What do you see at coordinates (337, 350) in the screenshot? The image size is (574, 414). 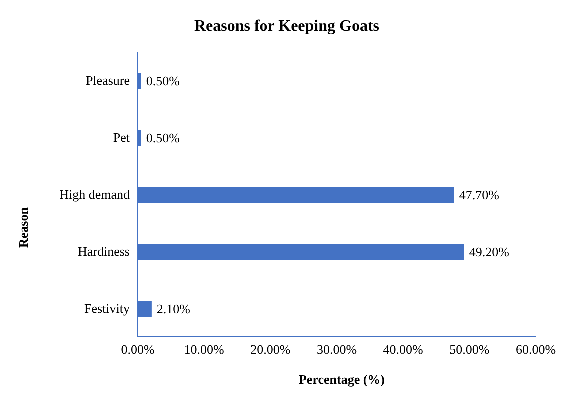 I see `x-tick-label: 30.00%` at bounding box center [337, 350].